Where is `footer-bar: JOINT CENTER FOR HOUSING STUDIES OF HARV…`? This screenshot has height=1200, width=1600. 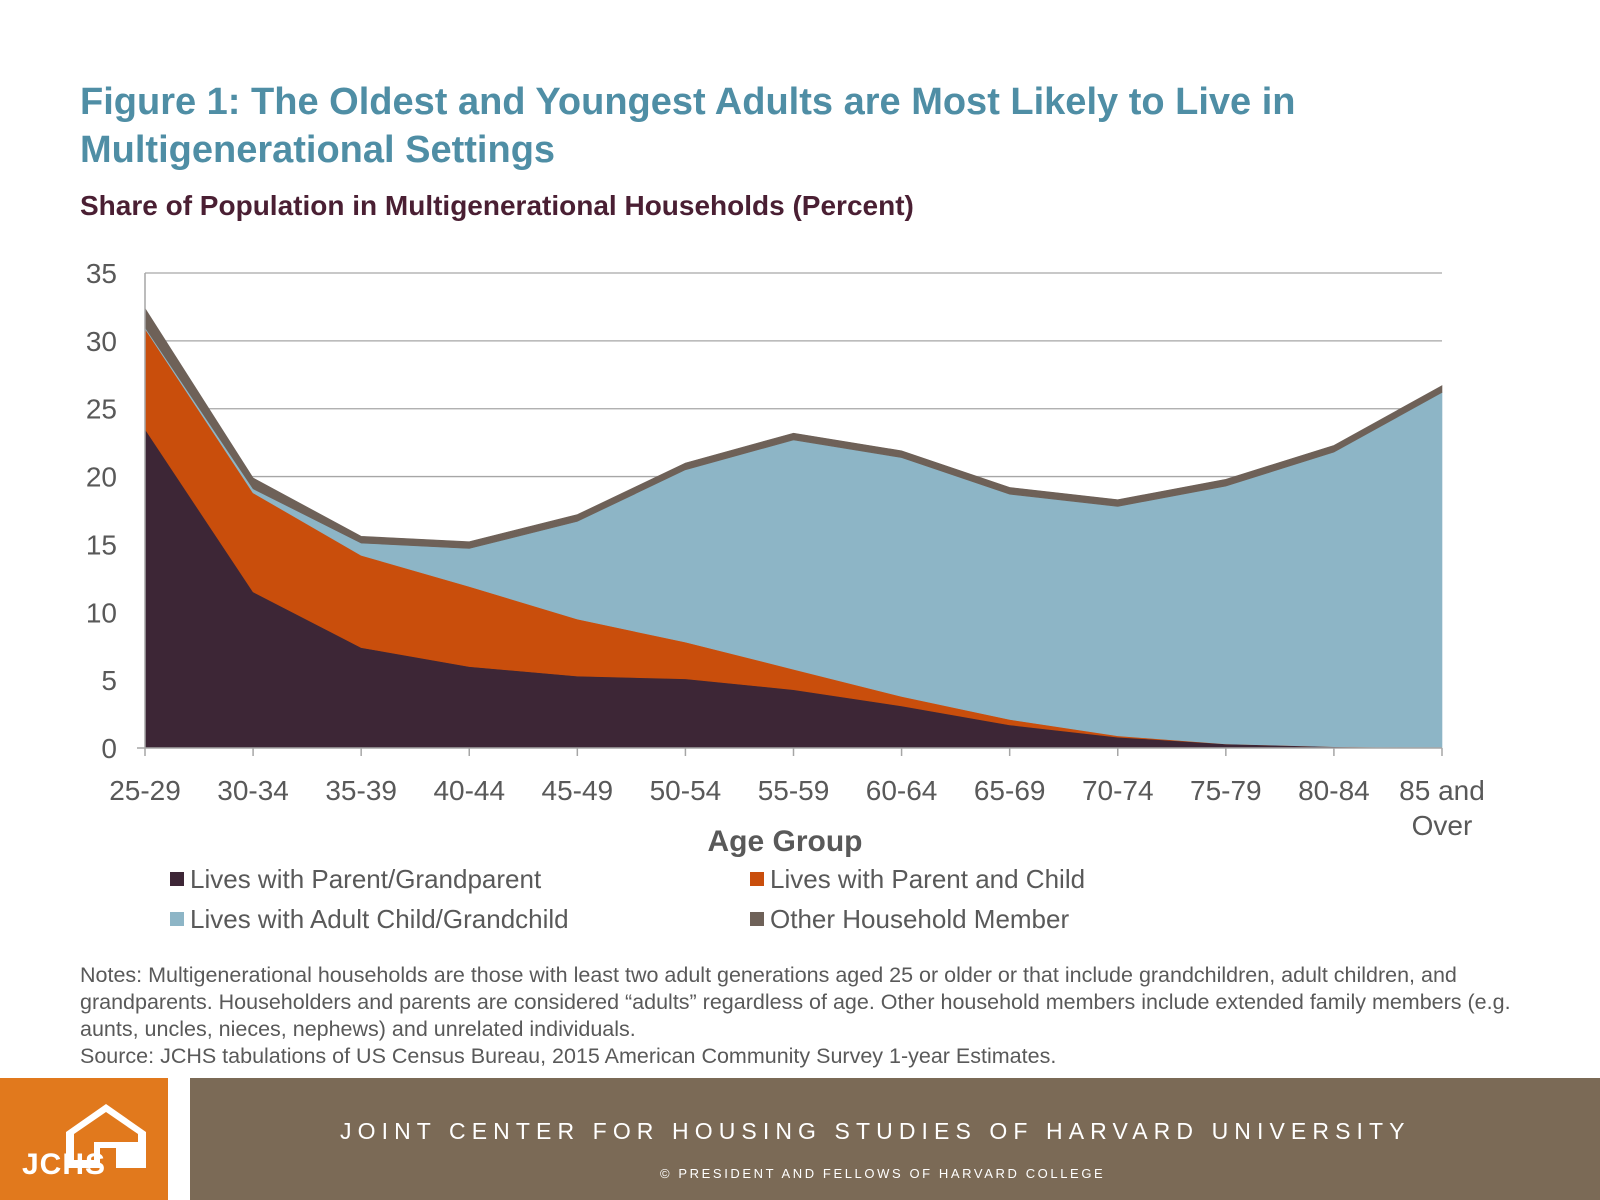
footer-bar: JOINT CENTER FOR HOUSING STUDIES OF HARV… is located at coordinates (895, 1139).